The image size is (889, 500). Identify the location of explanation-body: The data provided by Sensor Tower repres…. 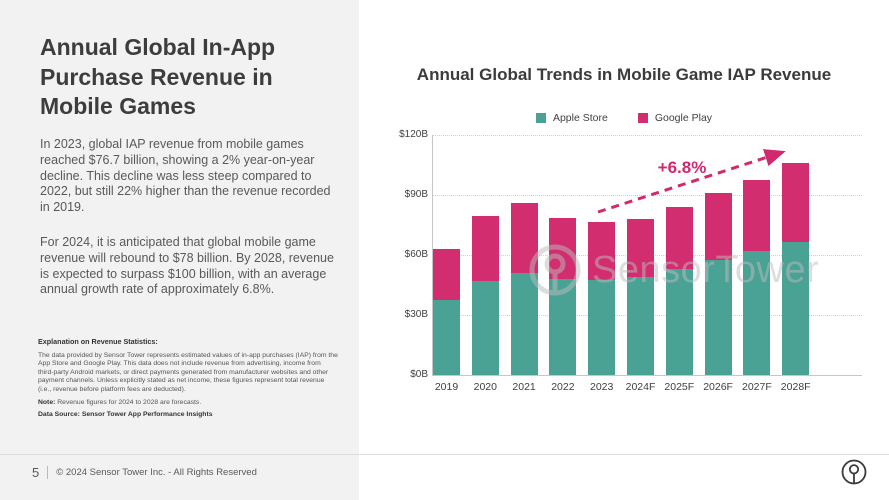
(188, 372).